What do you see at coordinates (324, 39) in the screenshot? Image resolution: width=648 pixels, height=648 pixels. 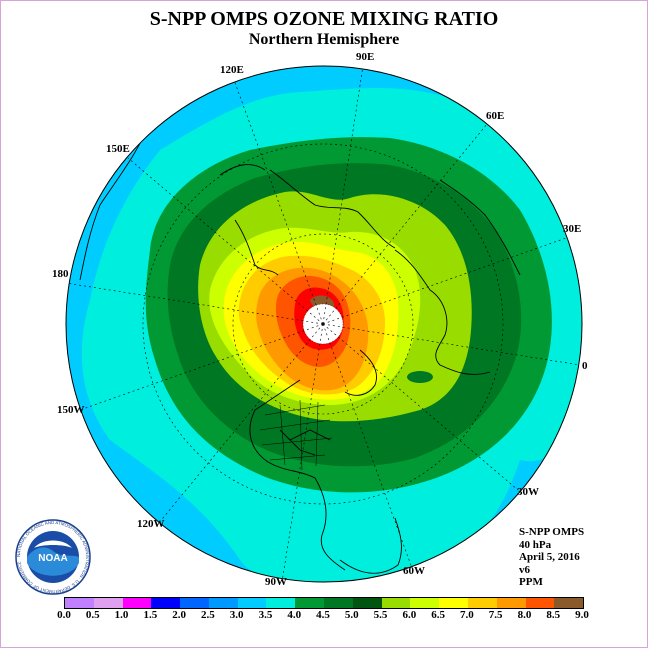 I see `figure-subtitle: Northern Hemisphere` at bounding box center [324, 39].